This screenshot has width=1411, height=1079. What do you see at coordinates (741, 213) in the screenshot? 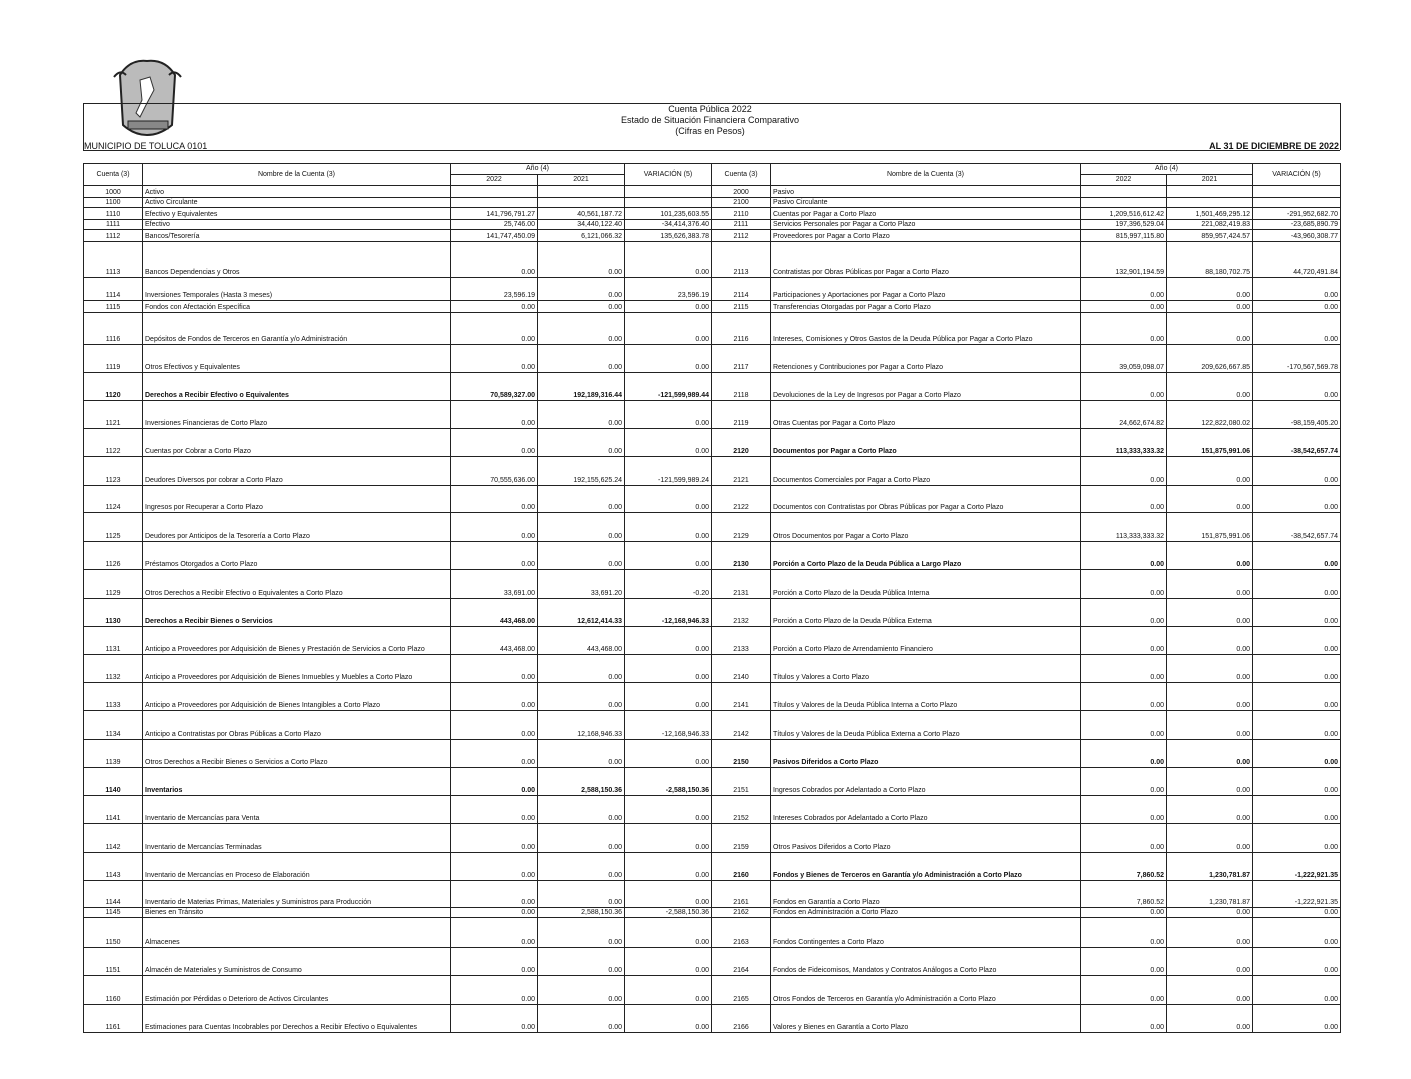
I see `account-code-right: 2110` at bounding box center [741, 213].